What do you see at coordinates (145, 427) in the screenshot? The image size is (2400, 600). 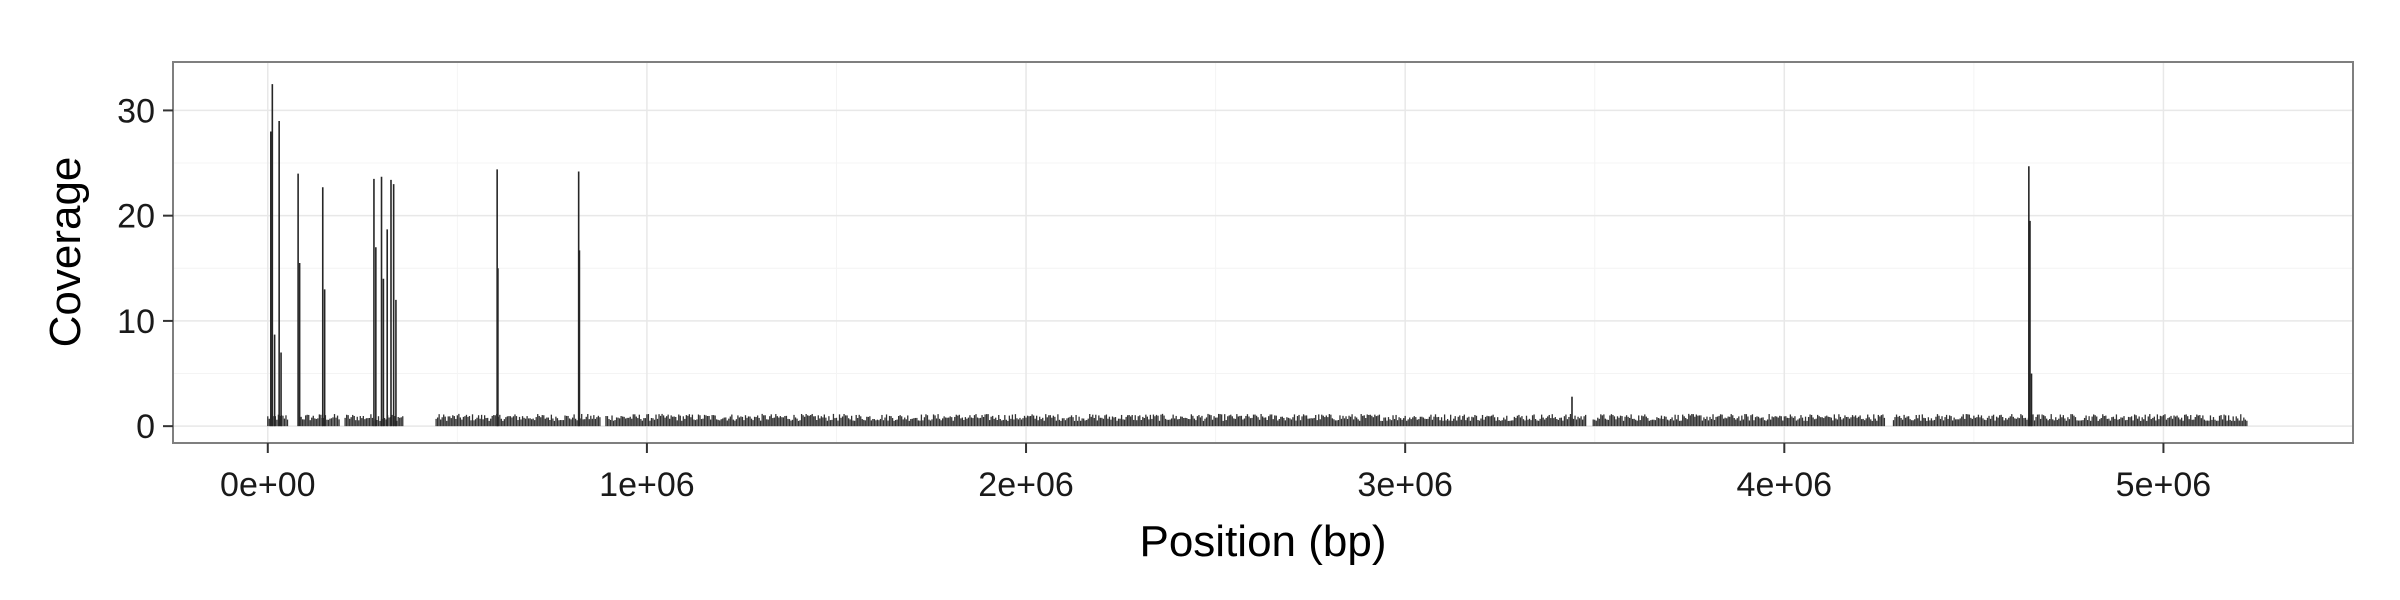 I see `y-tick-label: 0` at bounding box center [145, 427].